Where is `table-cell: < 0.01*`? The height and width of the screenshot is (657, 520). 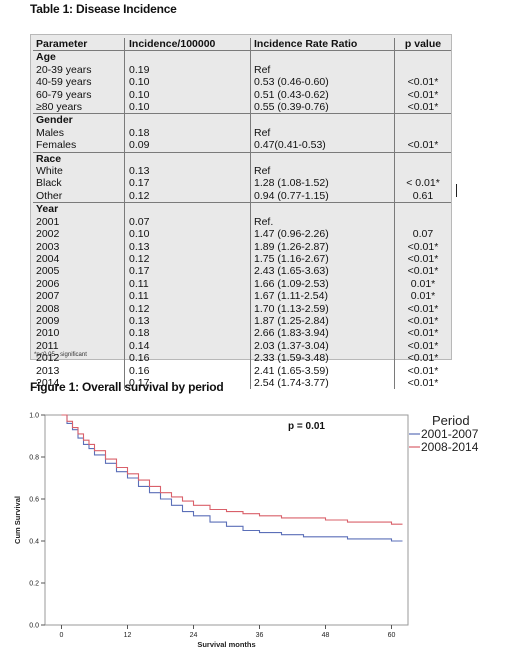 table-cell: < 0.01* is located at coordinates (423, 183).